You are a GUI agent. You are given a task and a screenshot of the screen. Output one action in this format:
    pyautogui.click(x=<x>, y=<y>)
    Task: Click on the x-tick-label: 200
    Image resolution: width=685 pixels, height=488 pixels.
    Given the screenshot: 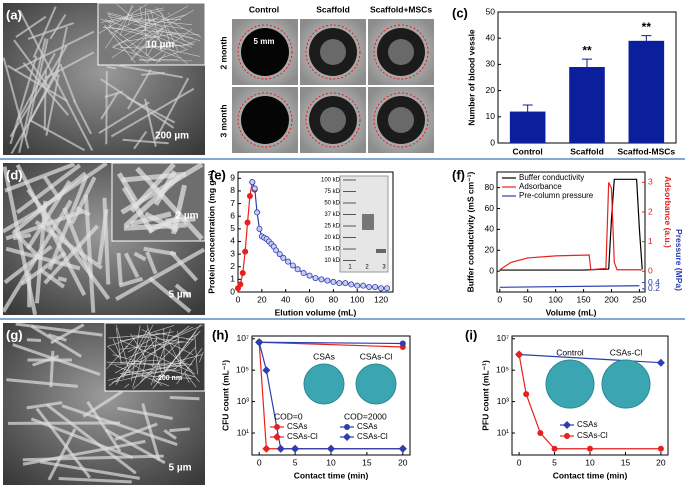 What is the action you would take?
    pyautogui.click(x=611, y=299)
    